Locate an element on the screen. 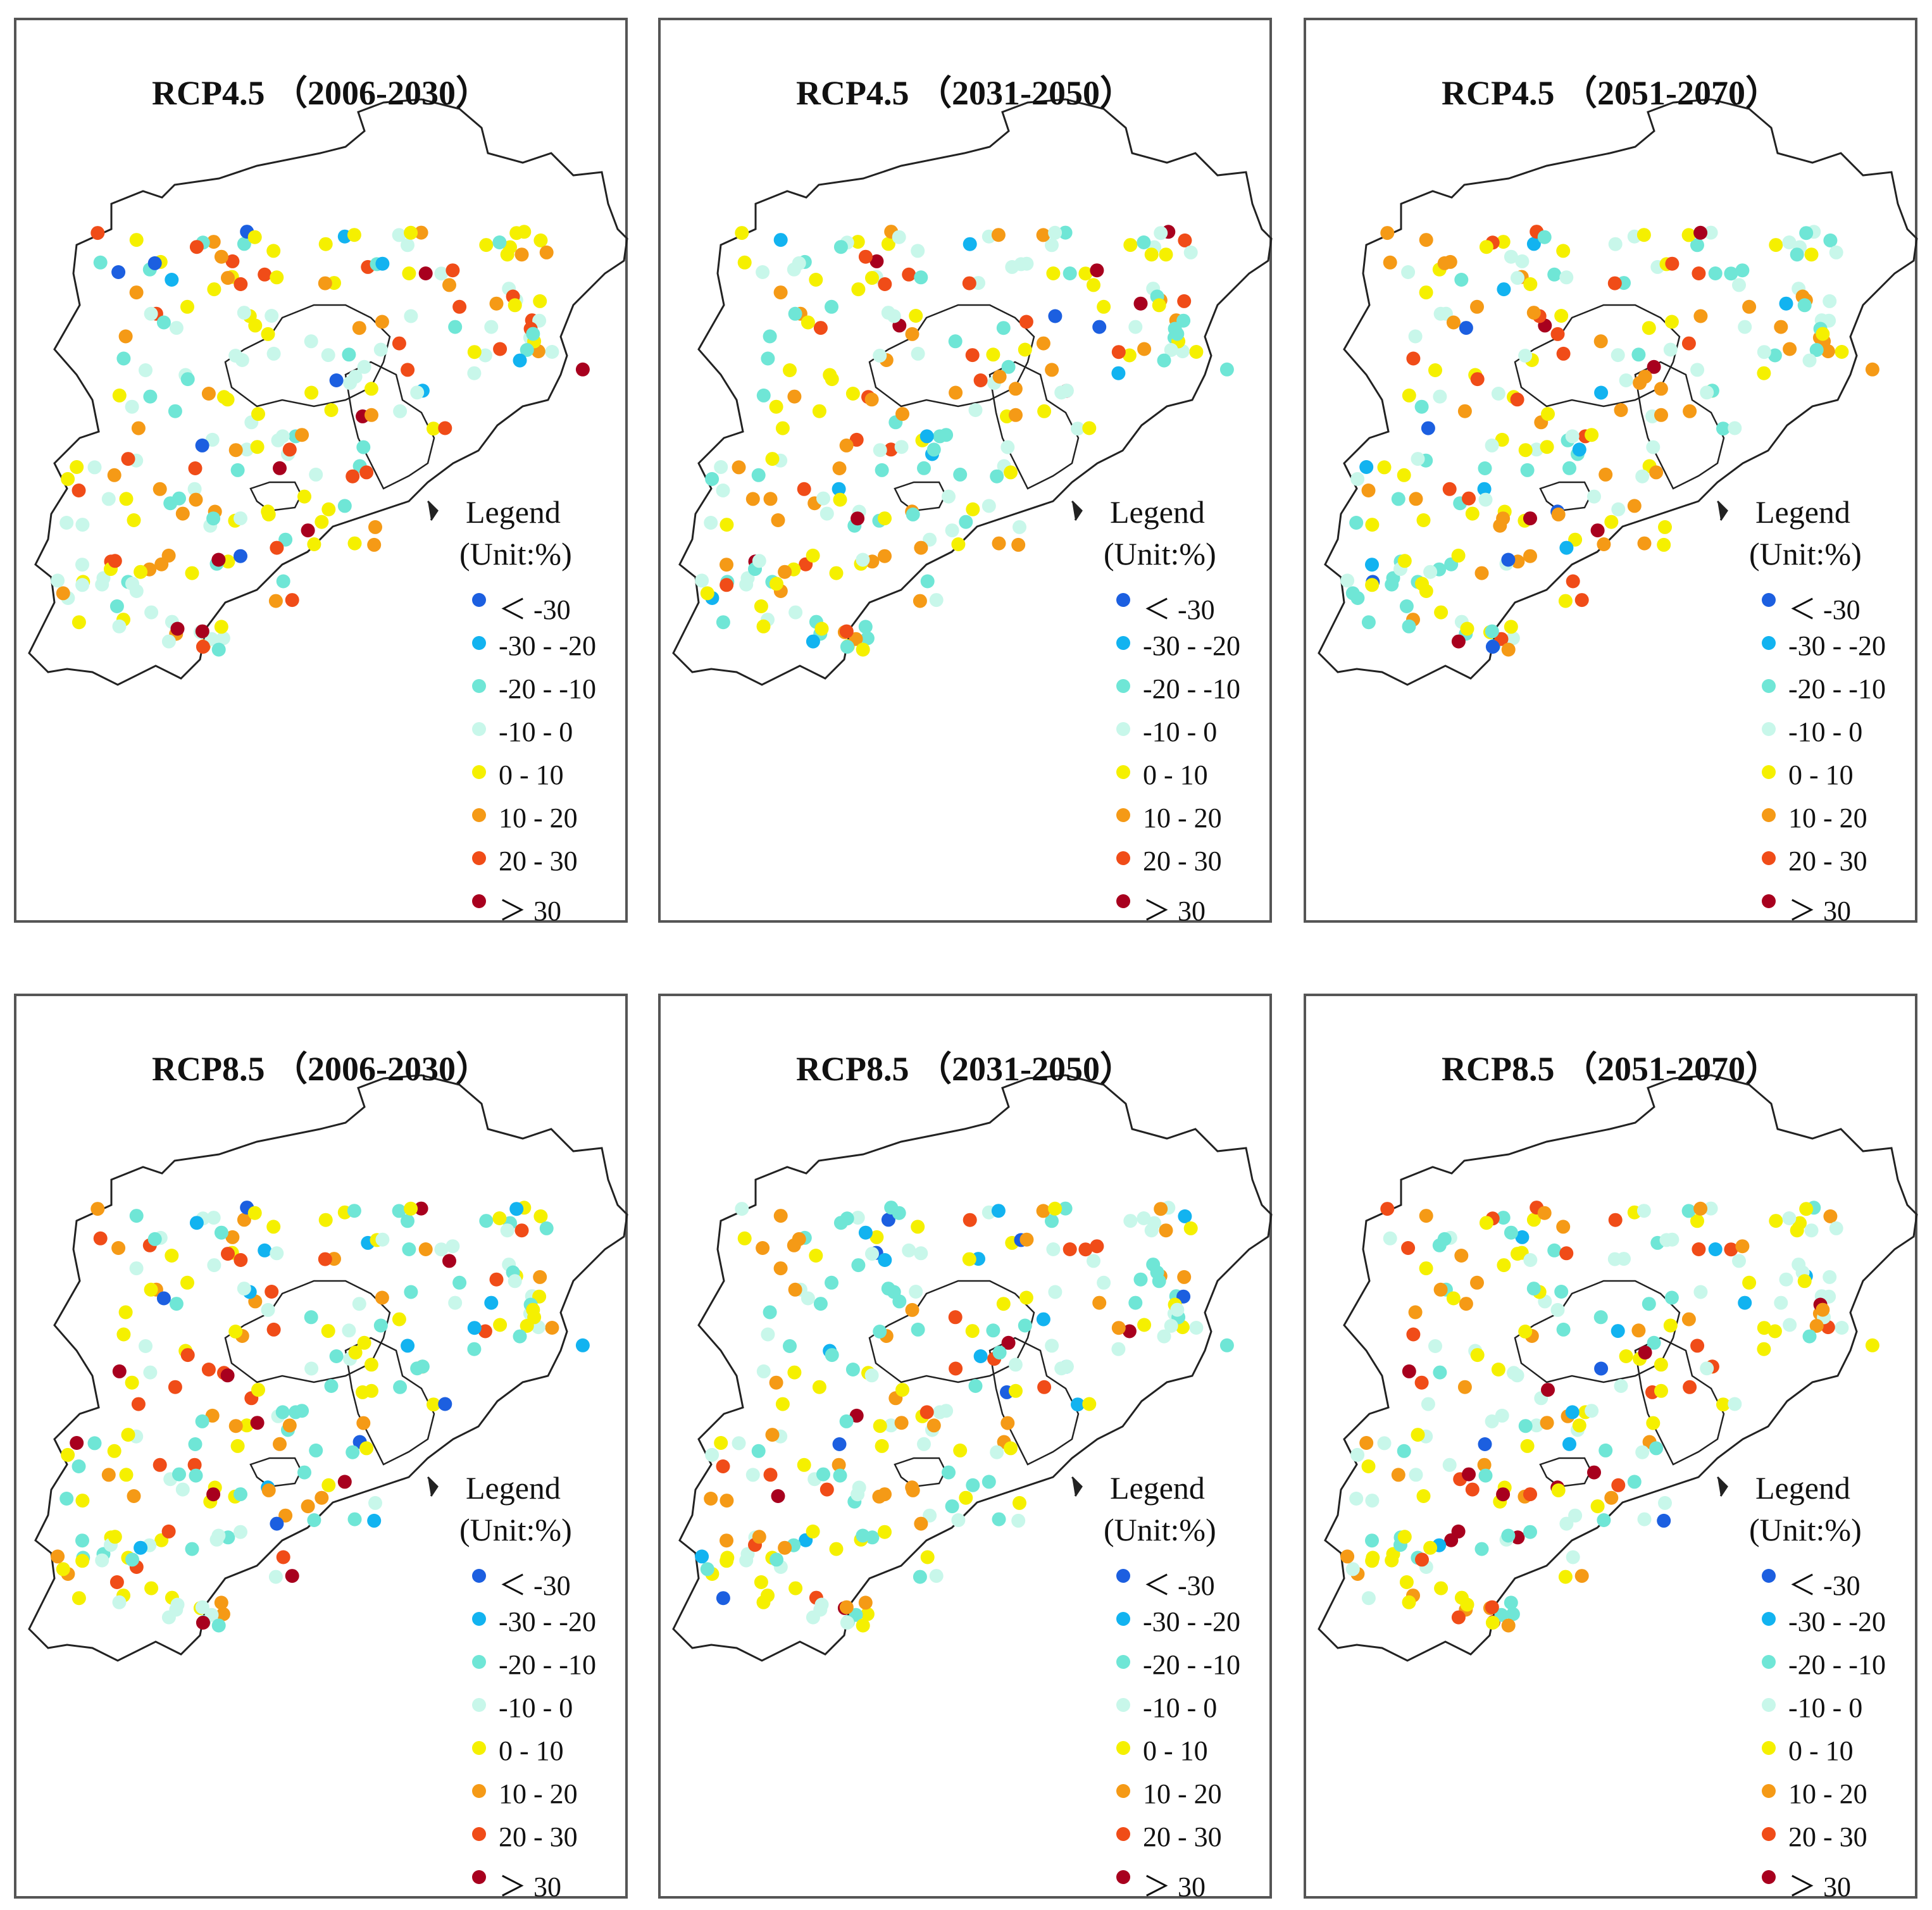 The image size is (1932, 1910). legend-label: 10 - 20 is located at coordinates (1827, 817).